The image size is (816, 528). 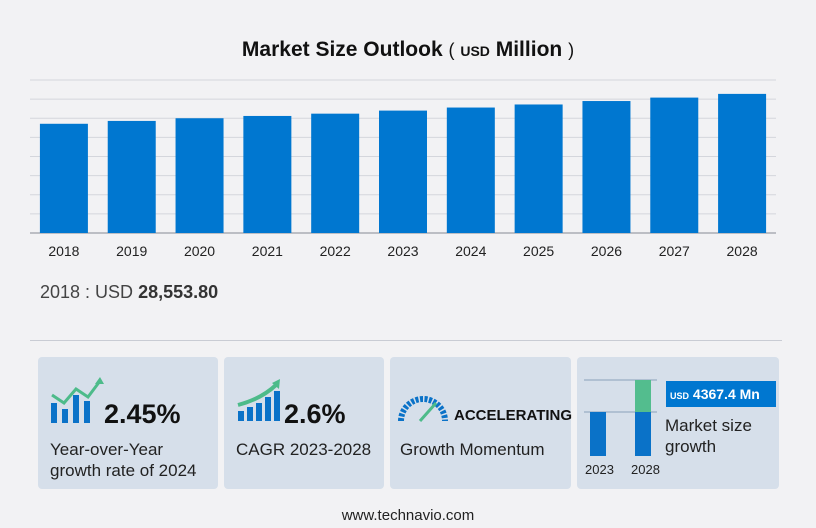 What do you see at coordinates (475, 51) in the screenshot?
I see `title-unit-prefix: USD` at bounding box center [475, 51].